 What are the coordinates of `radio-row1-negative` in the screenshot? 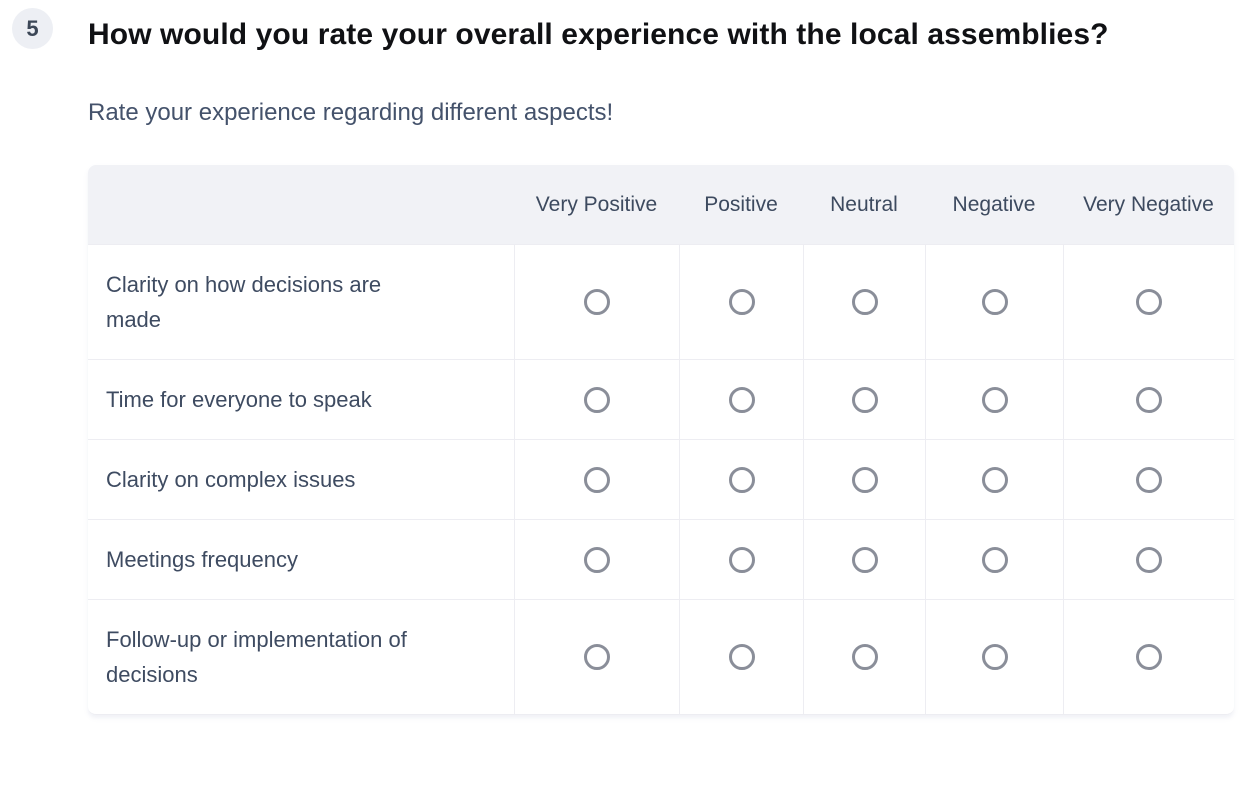 It's located at (994, 399).